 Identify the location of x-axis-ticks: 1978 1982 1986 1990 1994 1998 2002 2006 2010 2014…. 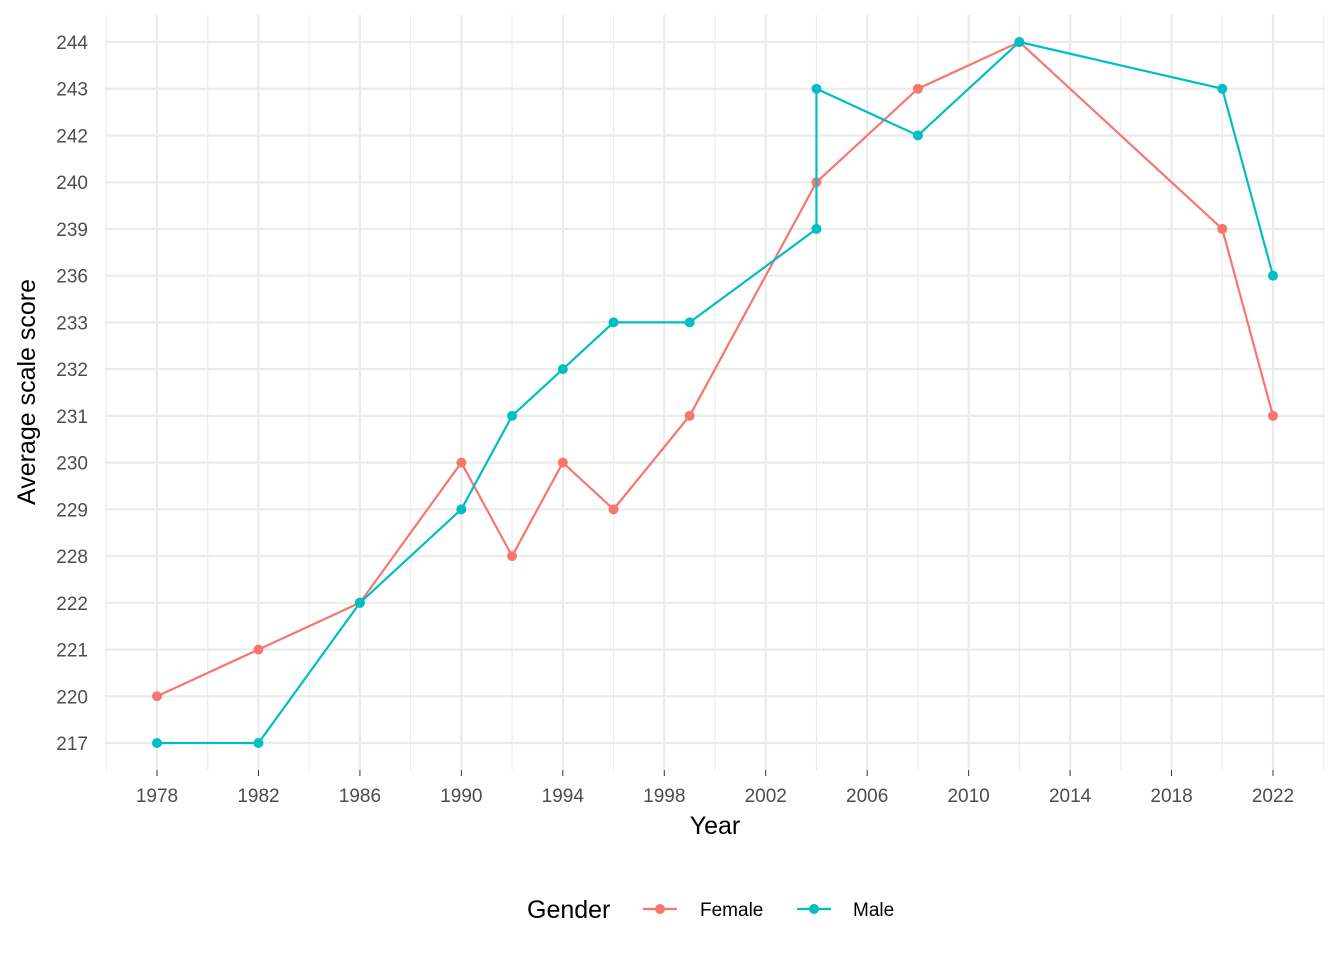
(715, 788).